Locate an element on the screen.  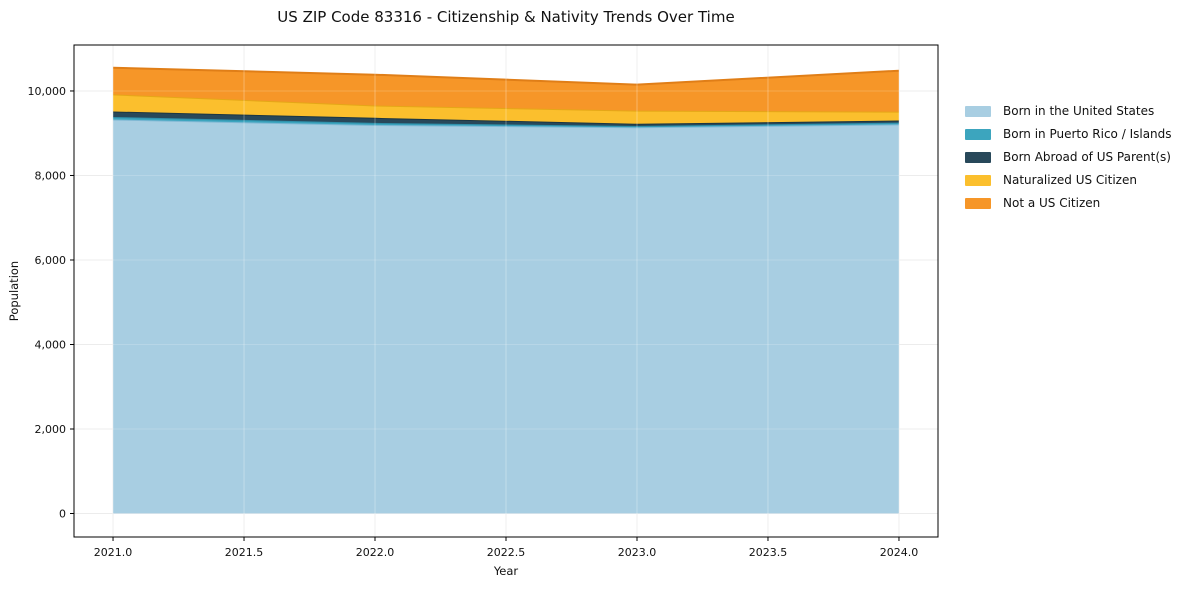
x-tick-label: 2023.0 is located at coordinates (637, 552).